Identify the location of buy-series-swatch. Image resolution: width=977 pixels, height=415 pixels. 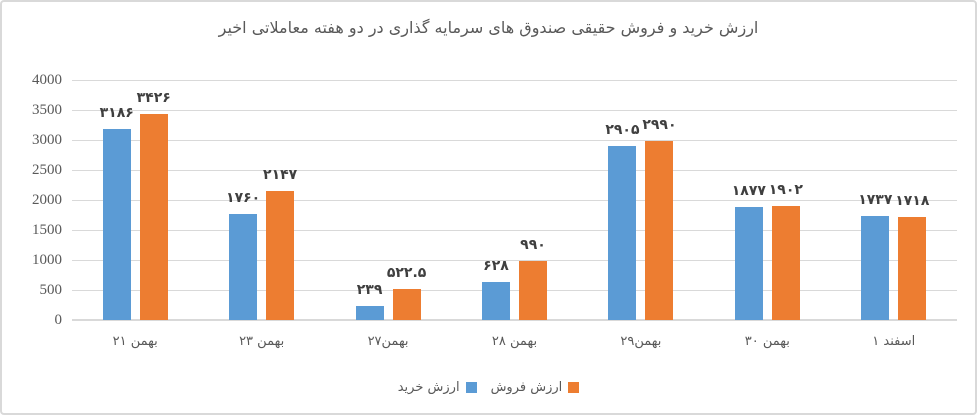
(471, 387).